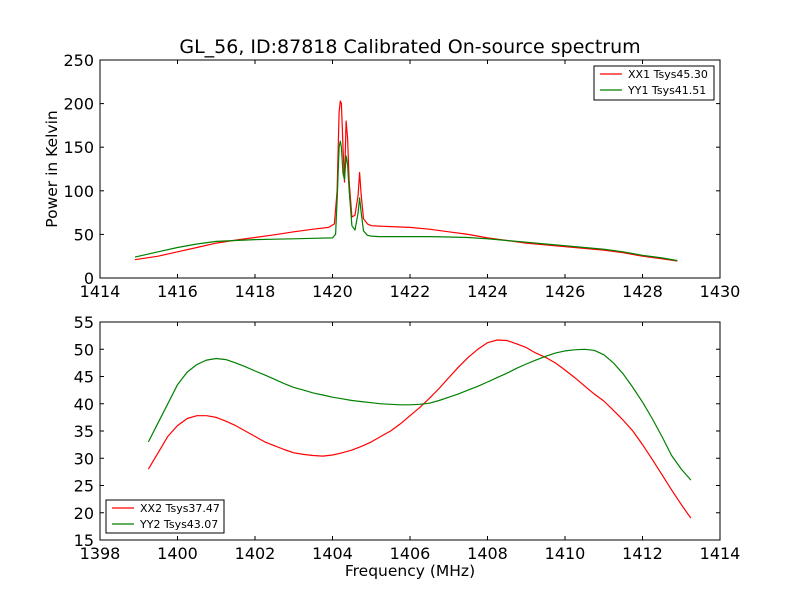 Image resolution: width=800 pixels, height=600 pixels. I want to click on bottom-x-tick-label: 1398, so click(100, 553).